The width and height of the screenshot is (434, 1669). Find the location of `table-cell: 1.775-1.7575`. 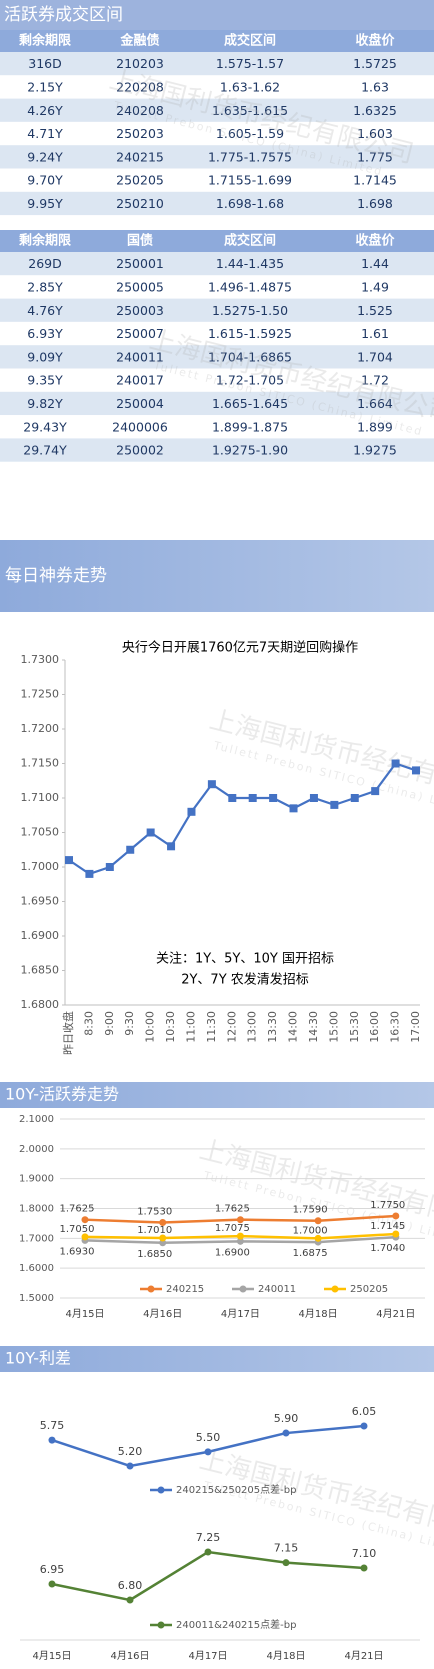

table-cell: 1.775-1.7575 is located at coordinates (250, 156).